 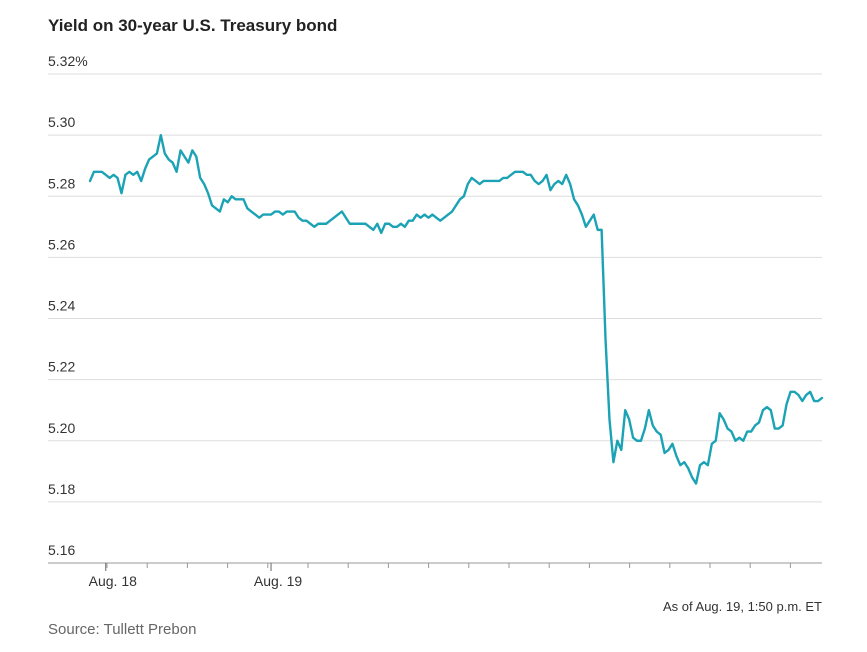 I want to click on y-tick-label: 5.16, so click(x=61, y=550).